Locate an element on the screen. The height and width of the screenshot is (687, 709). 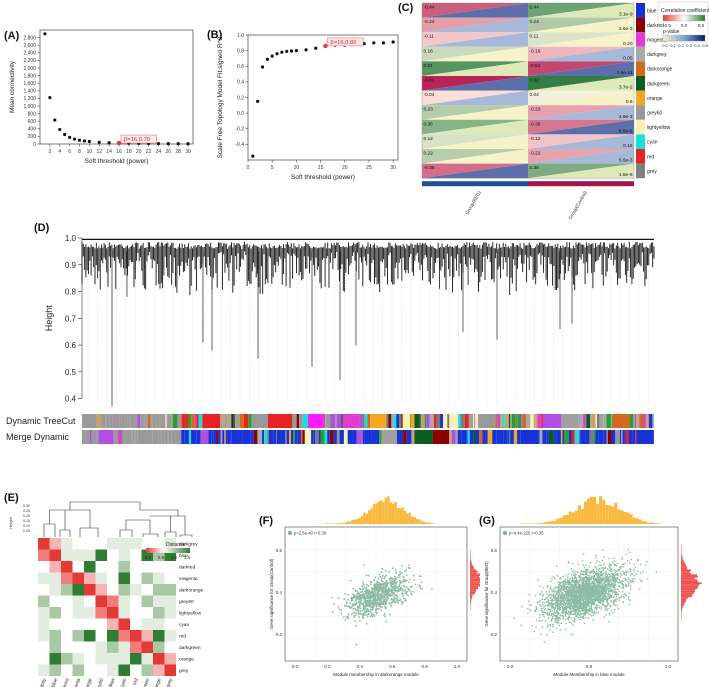
row-module-label: darkgreen is located at coordinates (190, 648).